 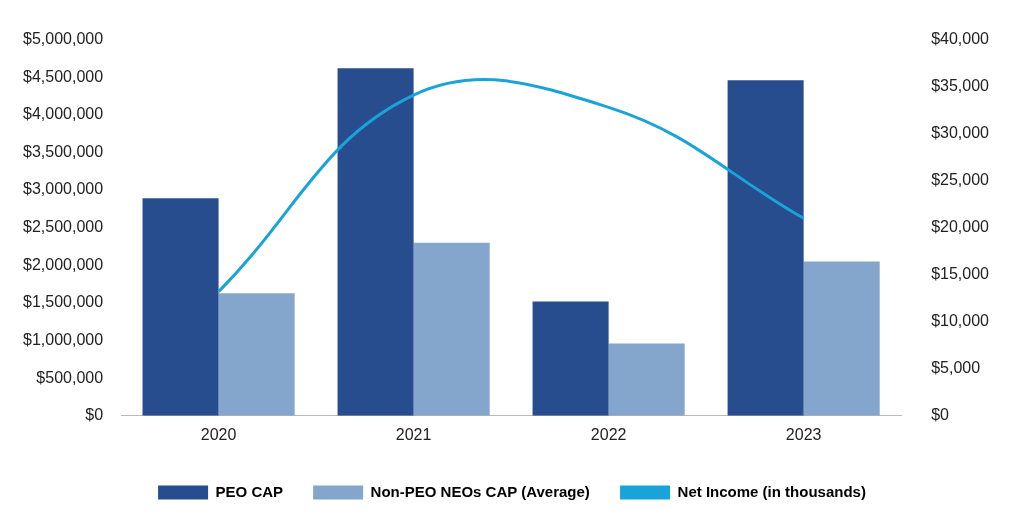 I want to click on y-tick-label: $1,000,000, so click(x=63, y=339).